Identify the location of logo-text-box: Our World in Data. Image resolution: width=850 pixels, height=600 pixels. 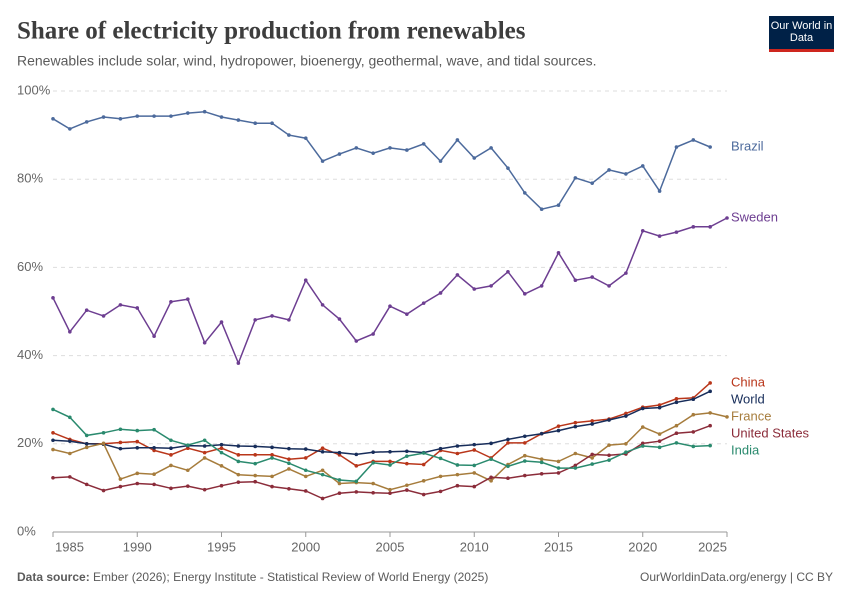
(802, 32).